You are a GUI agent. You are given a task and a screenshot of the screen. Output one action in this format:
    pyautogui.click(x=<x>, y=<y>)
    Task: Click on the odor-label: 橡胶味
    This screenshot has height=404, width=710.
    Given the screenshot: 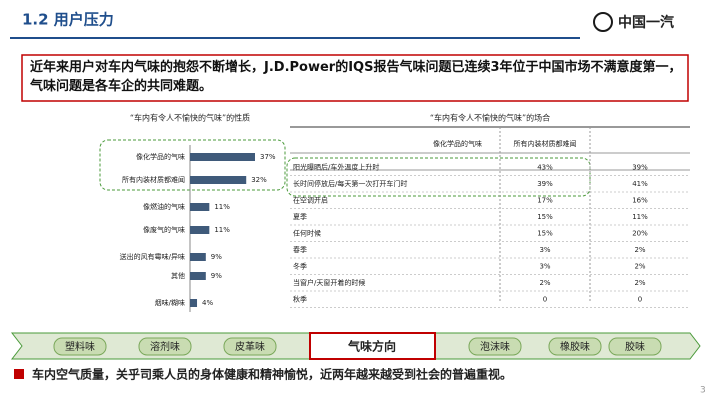 What is the action you would take?
    pyautogui.click(x=575, y=346)
    